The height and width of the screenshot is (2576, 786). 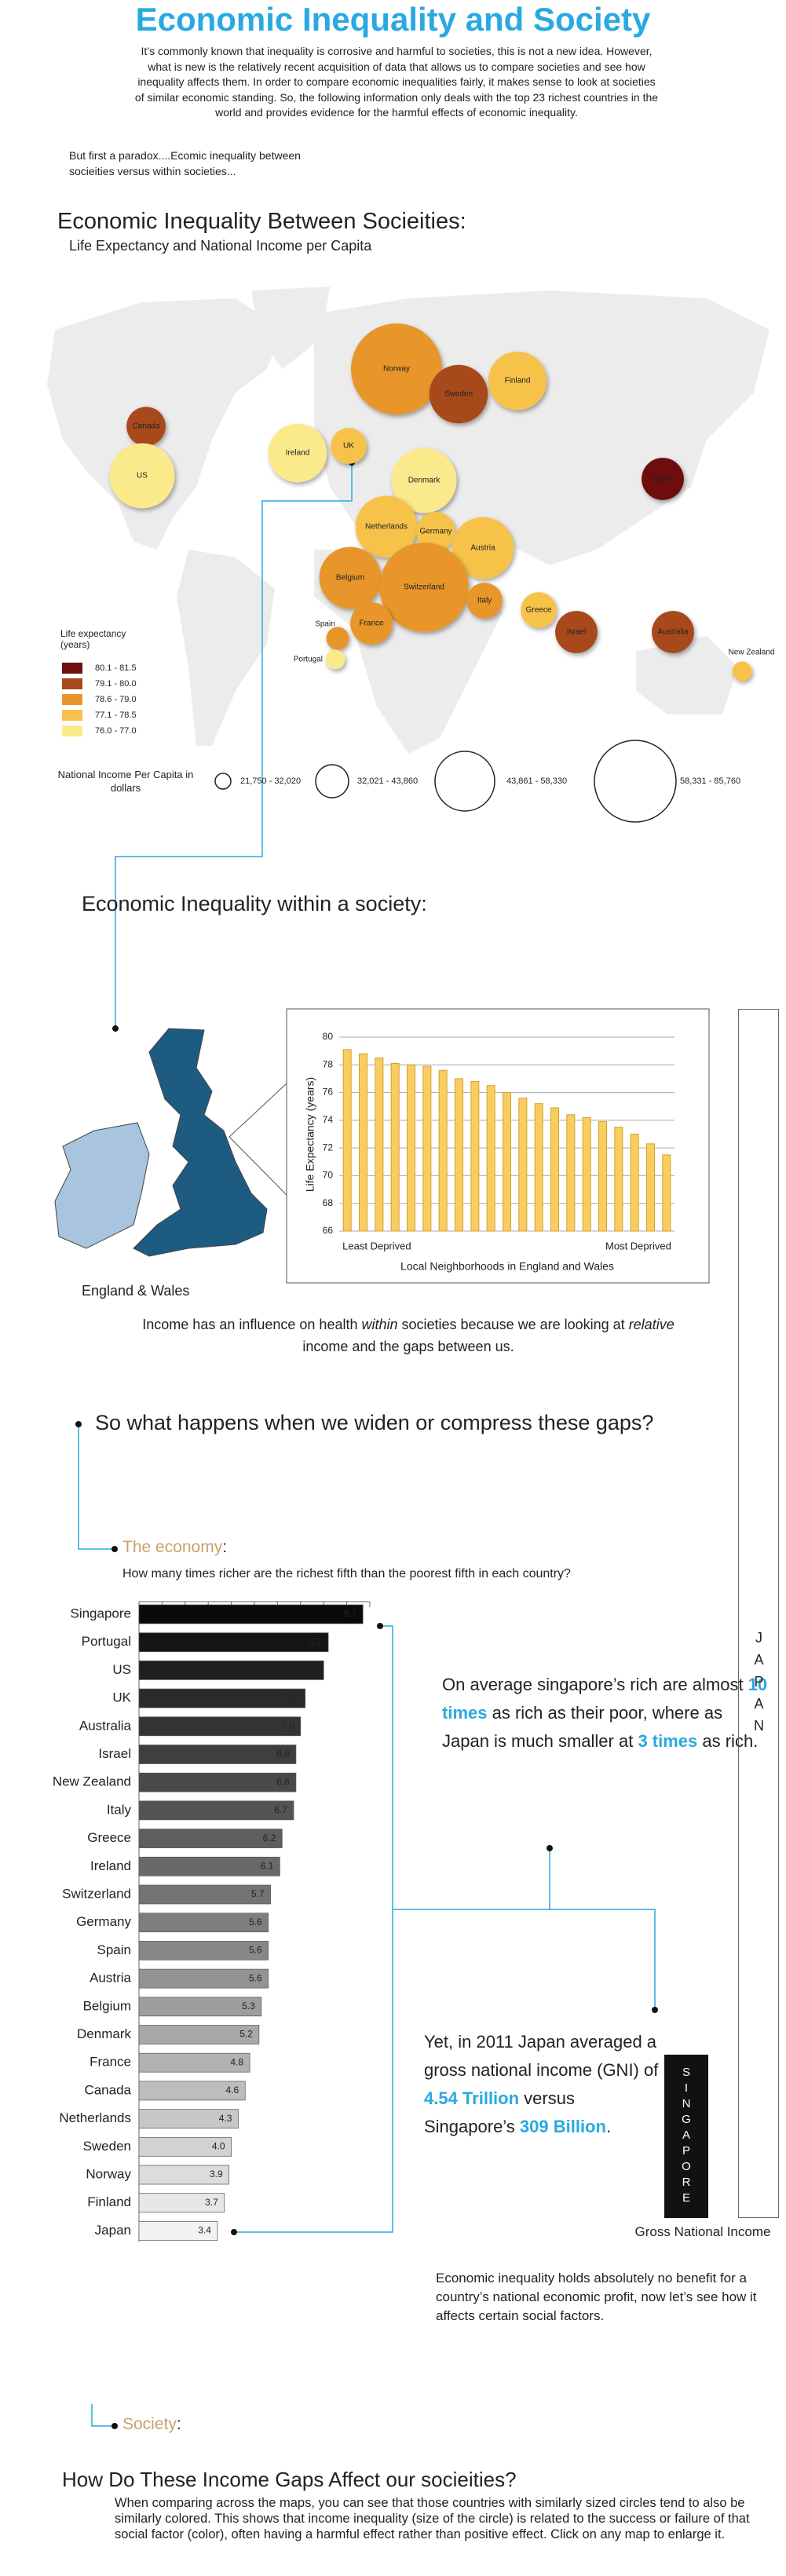 What do you see at coordinates (710, 781) in the screenshot?
I see `legend-label: 58,331 - 85,760` at bounding box center [710, 781].